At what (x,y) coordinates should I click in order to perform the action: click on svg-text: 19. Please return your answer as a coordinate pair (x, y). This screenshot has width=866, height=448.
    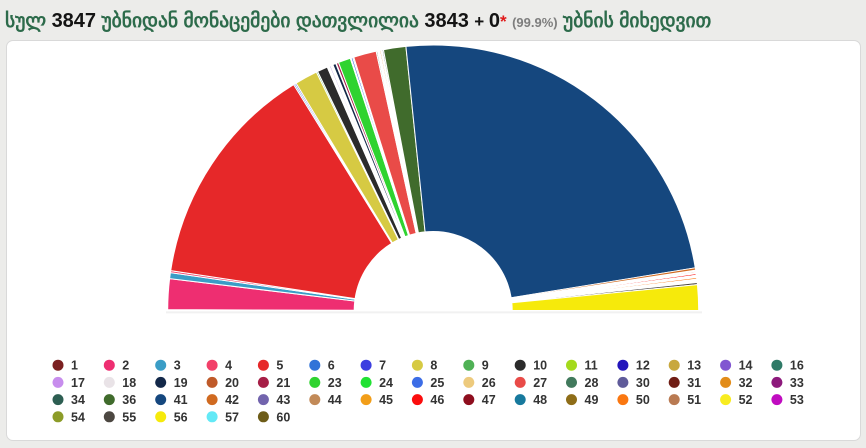
    Looking at the image, I should click on (181, 383).